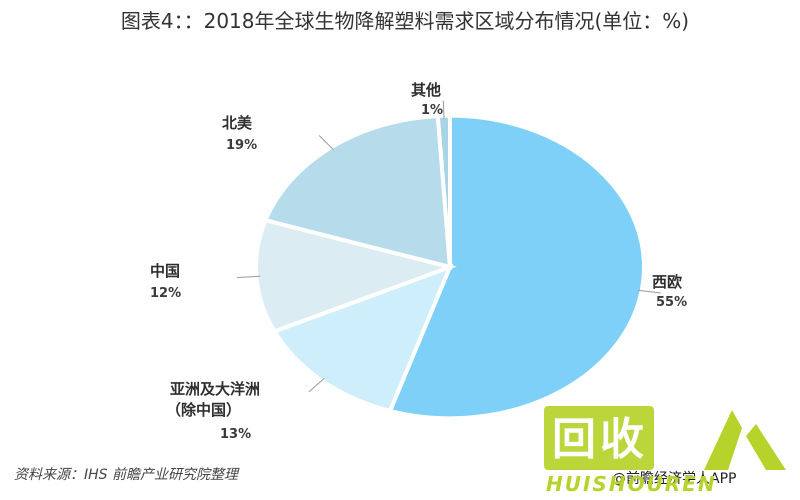 This screenshot has height=500, width=800. I want to click on credit-text: @前瞻经济学人APP, so click(674, 479).